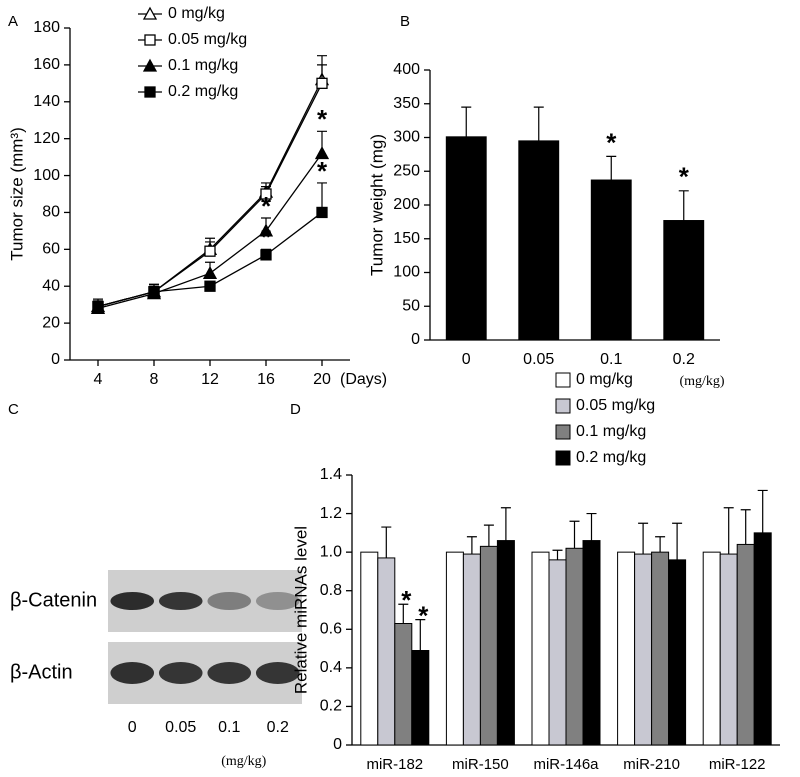  Describe the element at coordinates (41, 672) in the screenshot. I see `row-label: β-Actin` at that location.